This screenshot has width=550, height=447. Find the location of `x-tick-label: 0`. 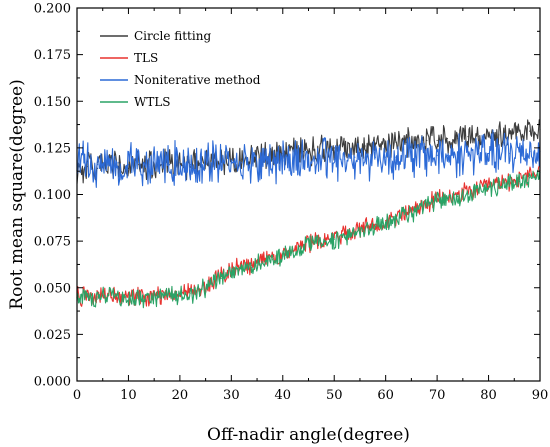

x-tick-label: 0 is located at coordinates (77, 395).